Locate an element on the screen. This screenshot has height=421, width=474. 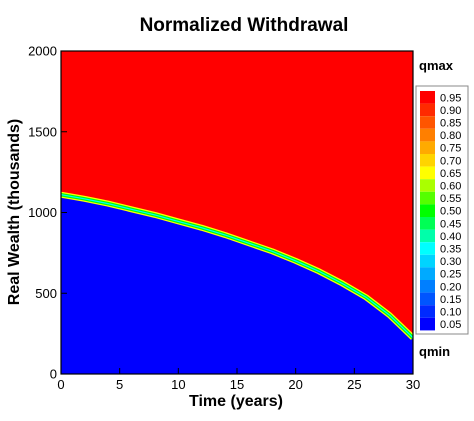
y-tick-label: 1000 is located at coordinates (42, 212).